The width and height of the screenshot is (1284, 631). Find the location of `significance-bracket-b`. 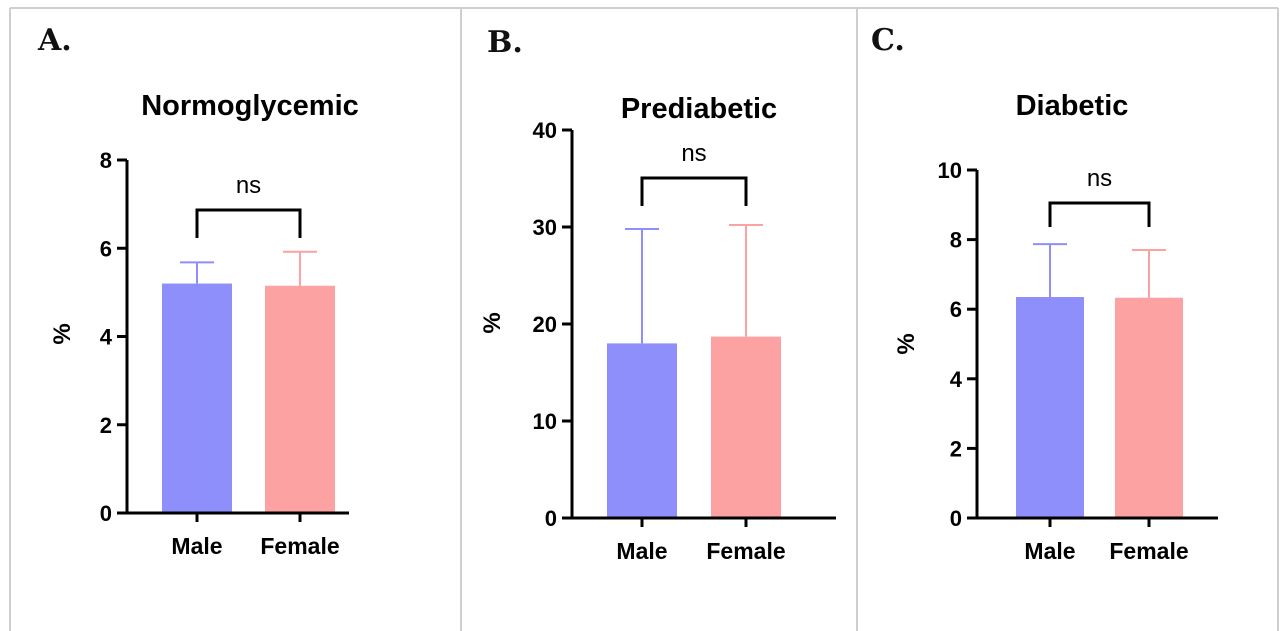

significance-bracket-b is located at coordinates (694, 191).